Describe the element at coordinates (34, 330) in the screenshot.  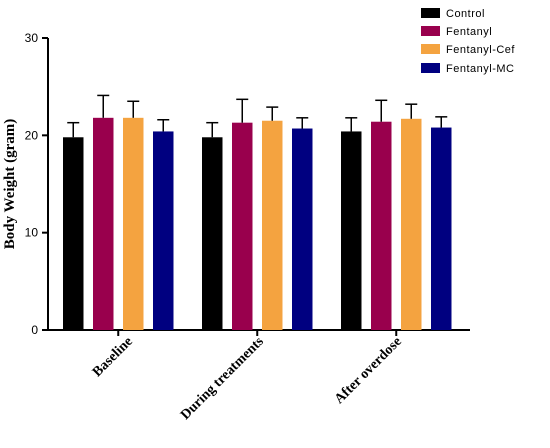
I see `y-tick-label-0: 0` at that location.